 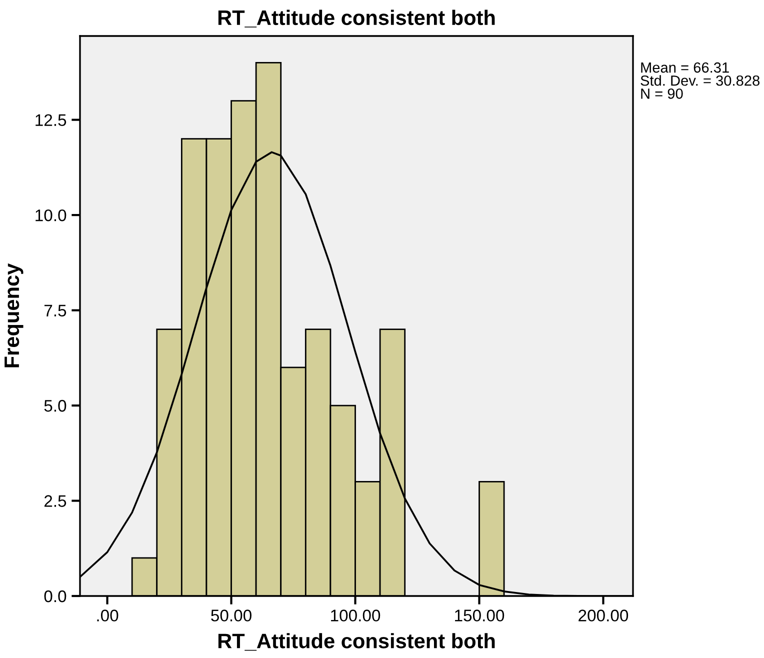 I want to click on x-axis-title: RT_Attitude consistent both, so click(x=356, y=642).